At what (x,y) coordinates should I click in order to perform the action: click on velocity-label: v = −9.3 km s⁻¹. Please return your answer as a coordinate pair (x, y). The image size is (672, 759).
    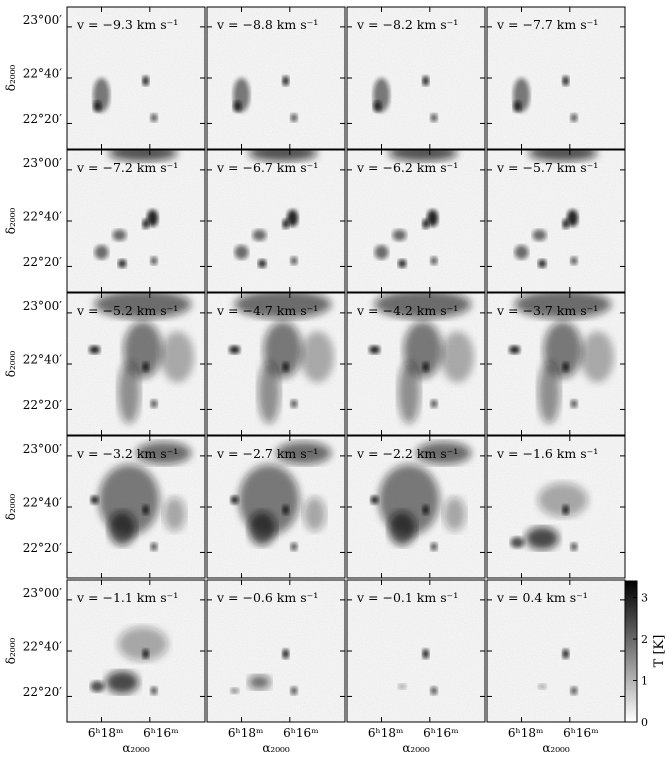
    Looking at the image, I should click on (127, 24).